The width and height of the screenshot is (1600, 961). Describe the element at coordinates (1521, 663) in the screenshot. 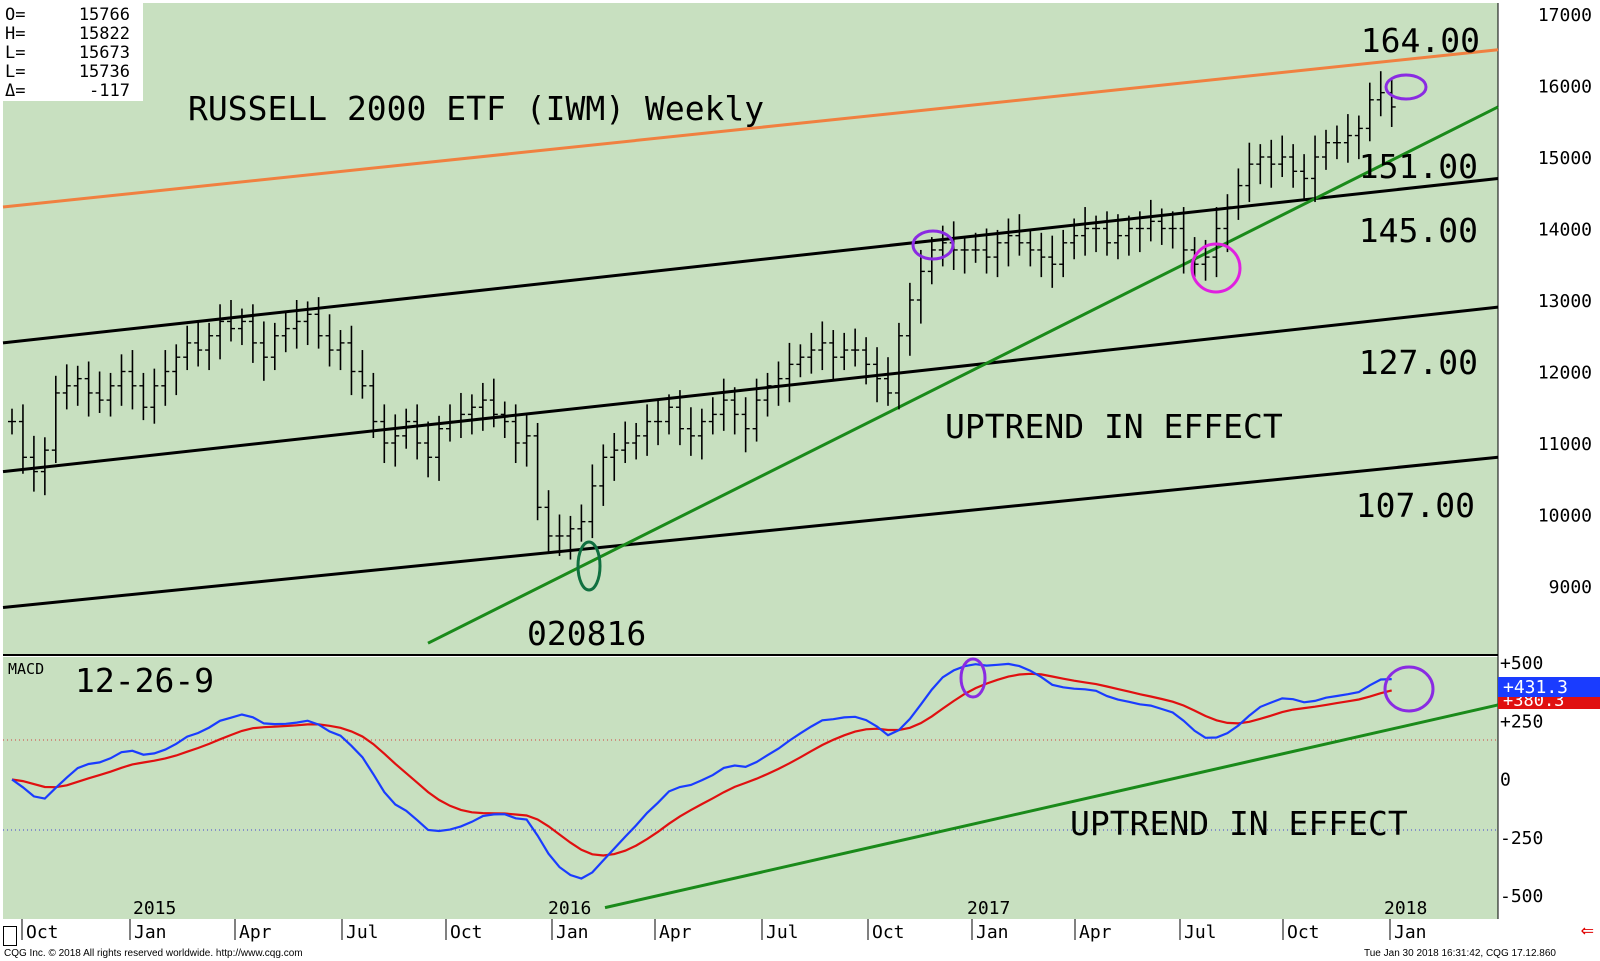

I see `macd-tick-label: +500` at that location.